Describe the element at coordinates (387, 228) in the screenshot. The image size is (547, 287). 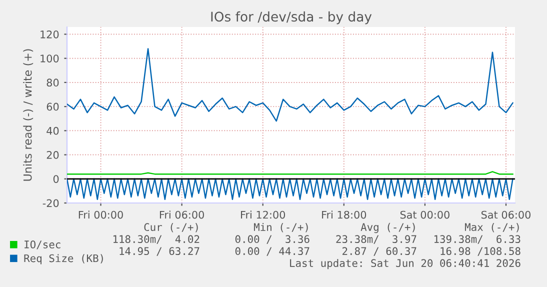
I see `text: Avg (-/+)` at that location.